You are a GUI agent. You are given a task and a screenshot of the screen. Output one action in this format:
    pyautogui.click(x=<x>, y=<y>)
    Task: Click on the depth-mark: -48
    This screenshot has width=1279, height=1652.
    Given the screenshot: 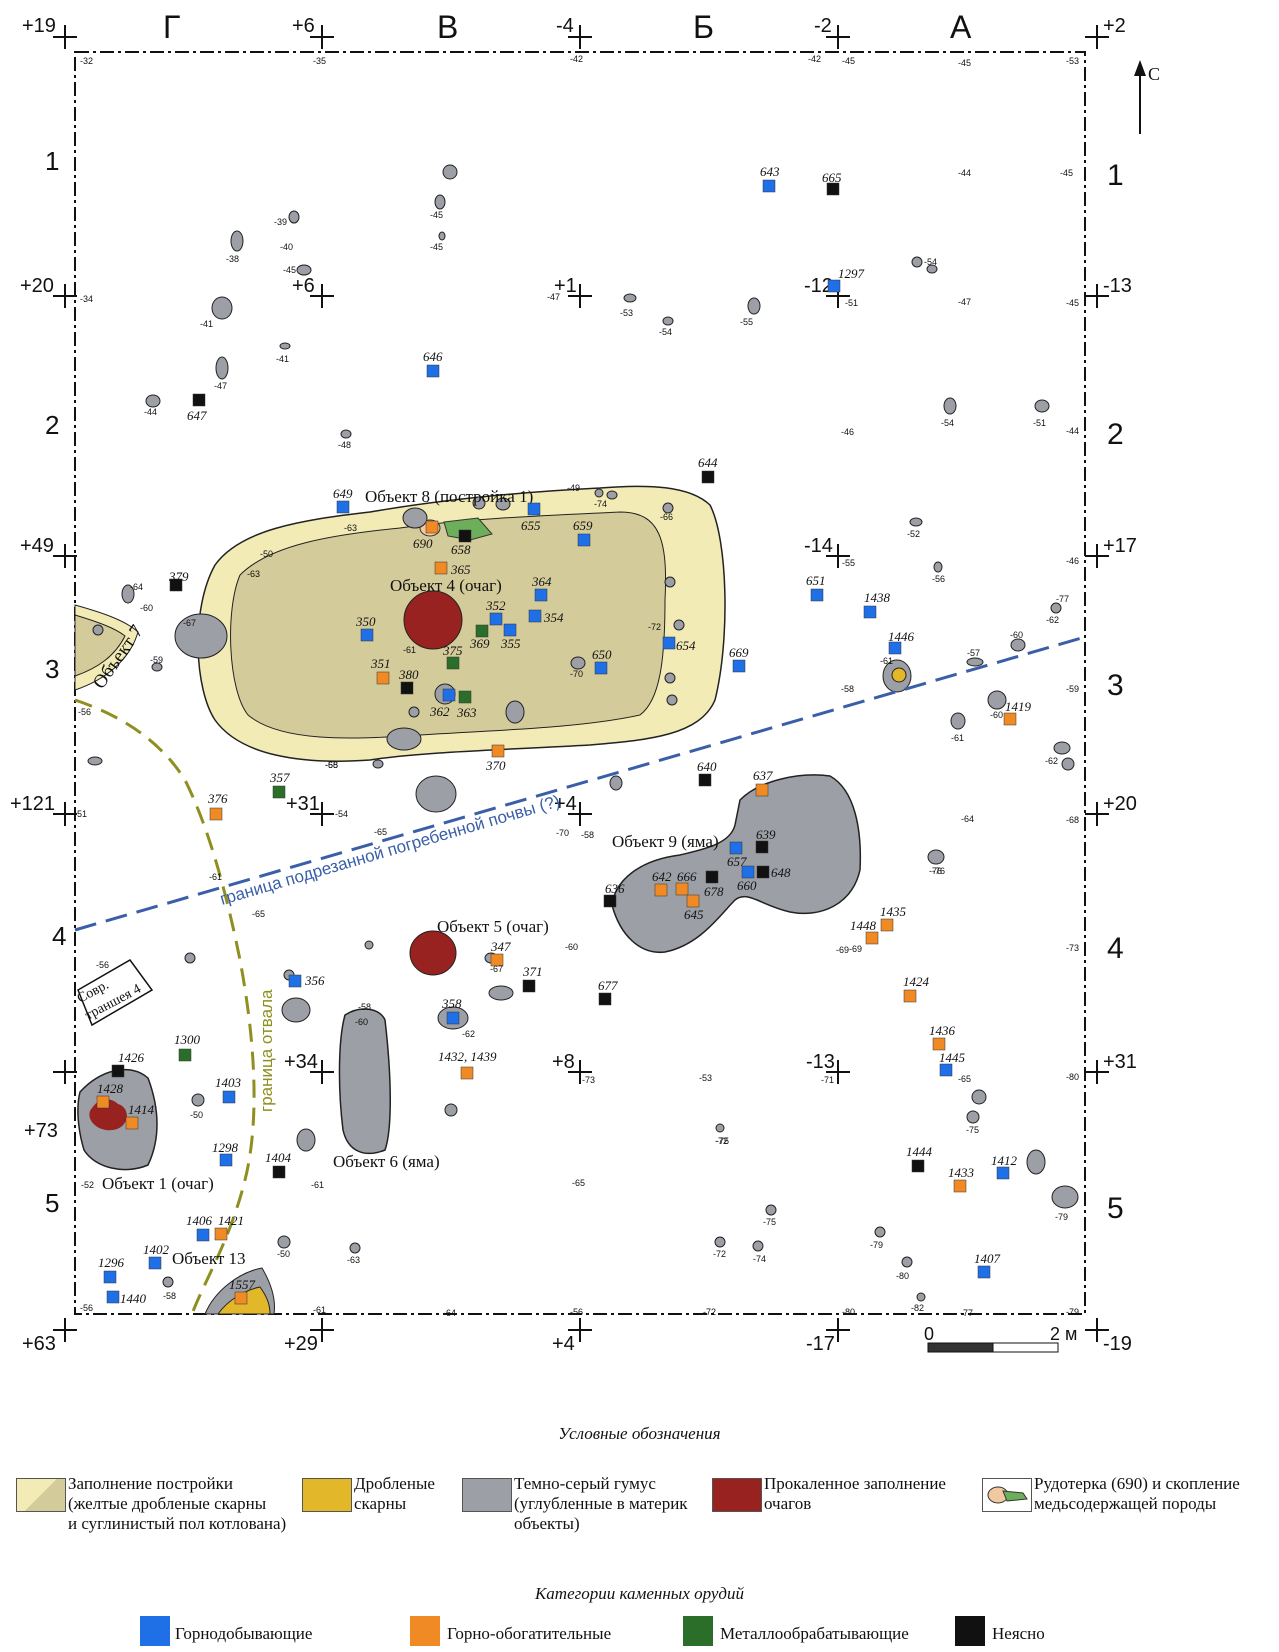 What is the action you would take?
    pyautogui.click(x=344, y=445)
    